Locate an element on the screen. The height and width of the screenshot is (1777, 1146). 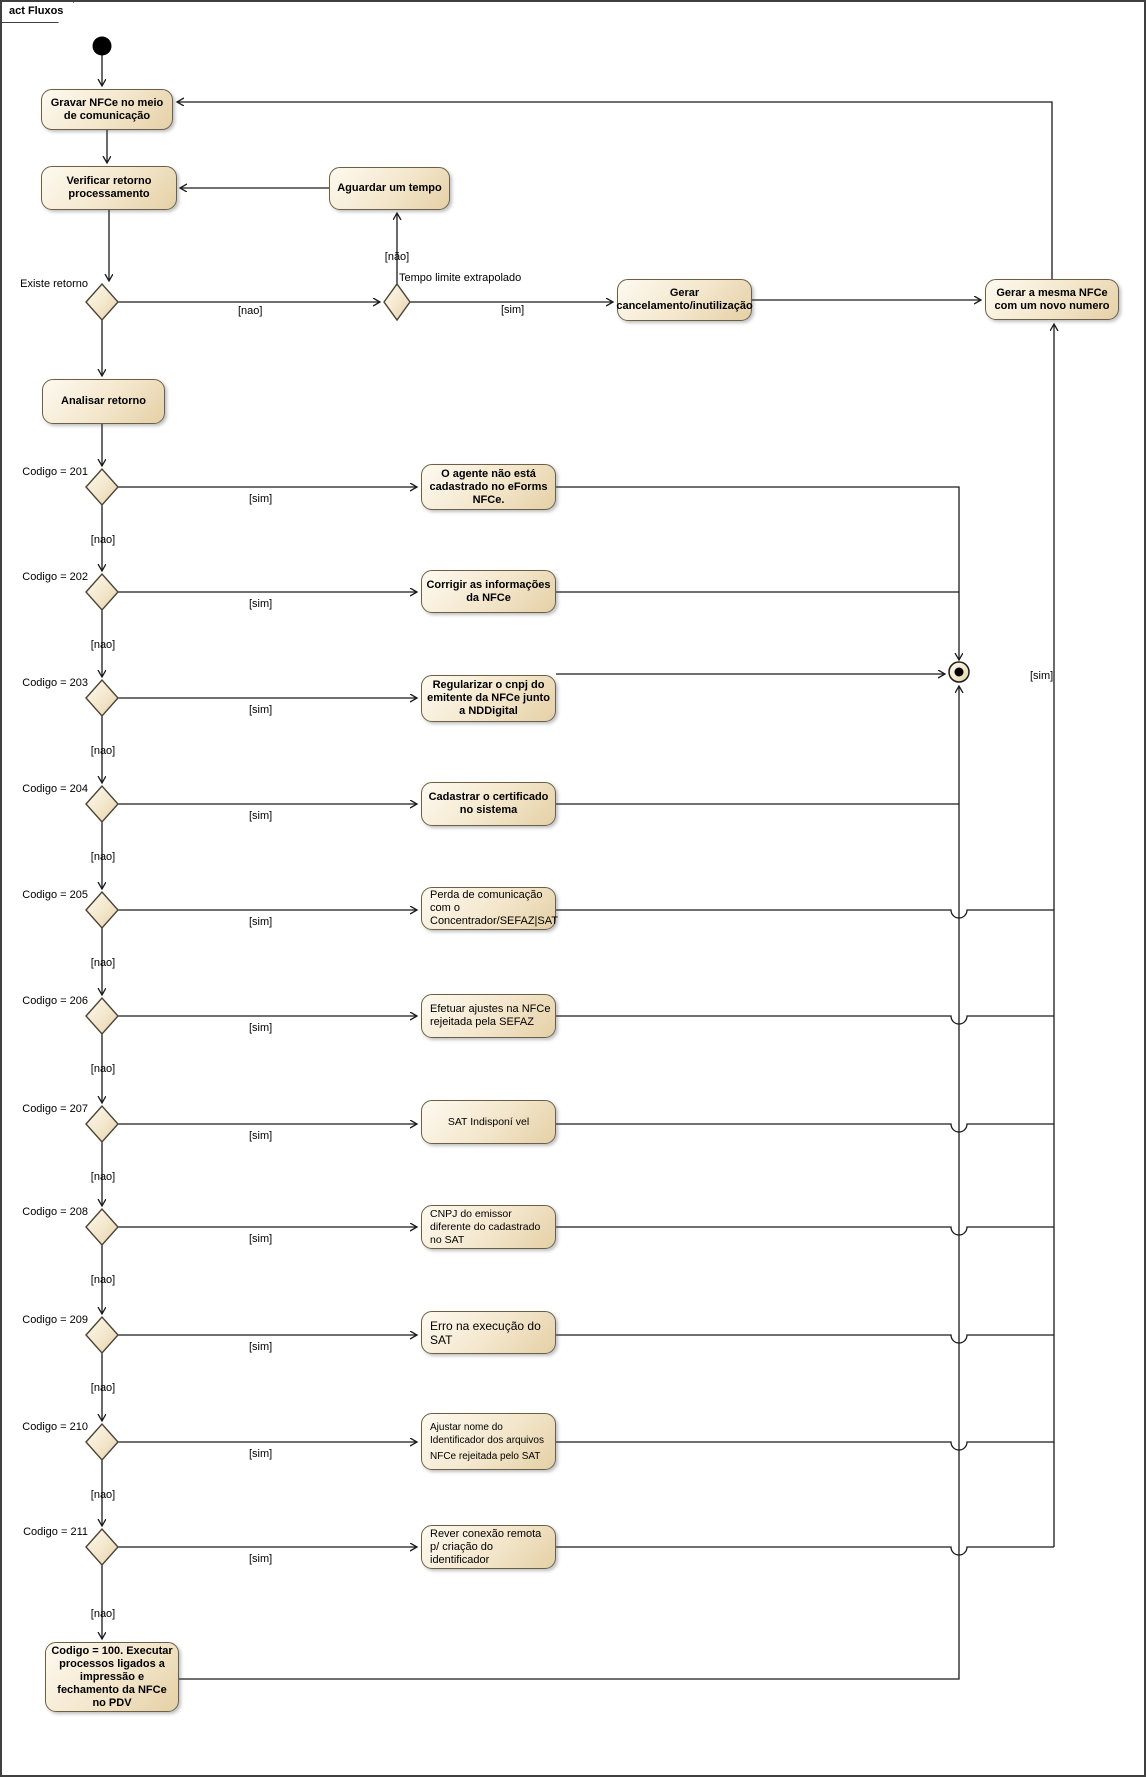
action-207-sat-indisponivel: SAT Indisponí vel is located at coordinates (488, 1122).